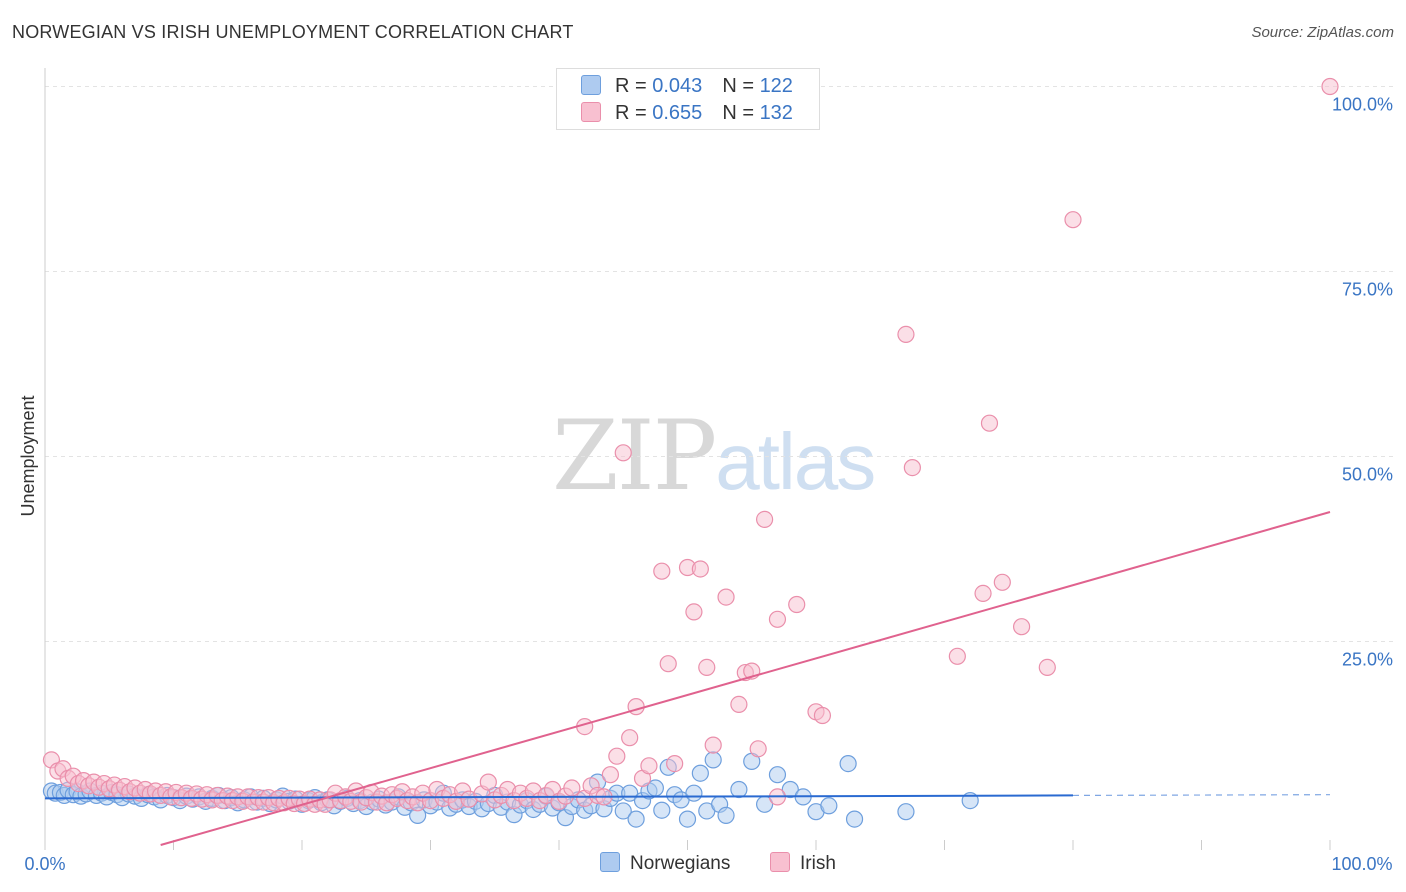  I want to click on y-tick-label: 50.0%, so click(1367, 475).